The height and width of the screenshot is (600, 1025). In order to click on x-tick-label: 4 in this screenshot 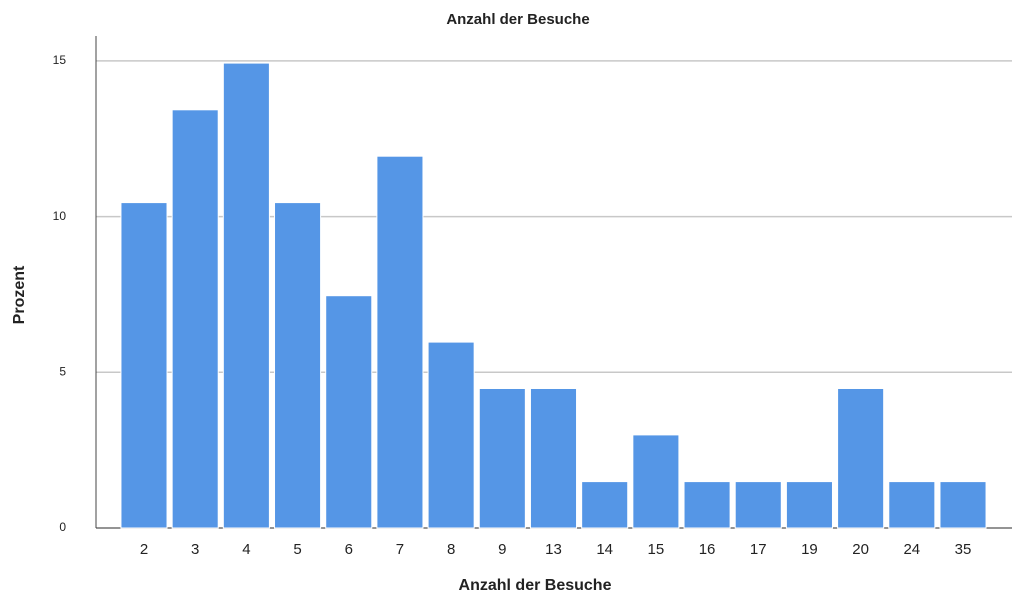, I will do `click(246, 549)`.